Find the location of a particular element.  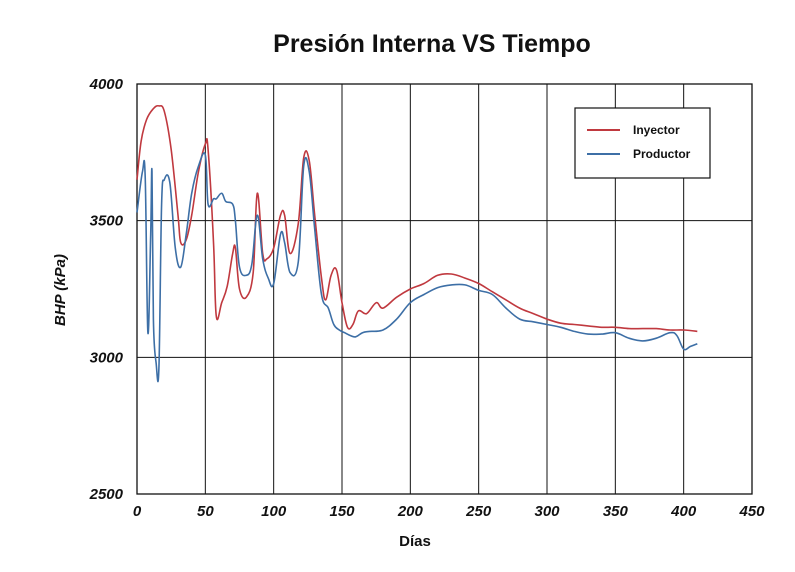

legend: Inyector Productor is located at coordinates (642, 143).